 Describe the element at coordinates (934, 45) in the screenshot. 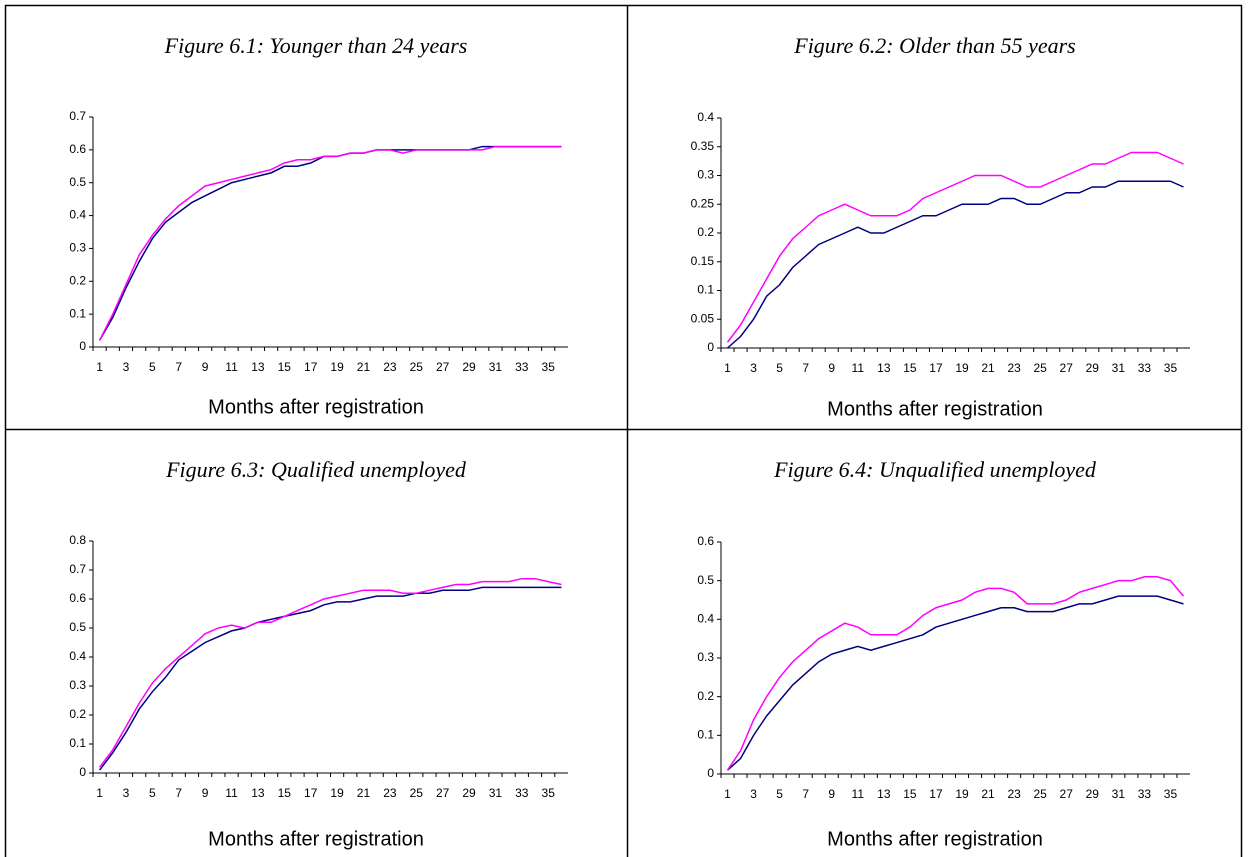

I see `chart-title: Figure 6.2: Older than 55 years` at that location.